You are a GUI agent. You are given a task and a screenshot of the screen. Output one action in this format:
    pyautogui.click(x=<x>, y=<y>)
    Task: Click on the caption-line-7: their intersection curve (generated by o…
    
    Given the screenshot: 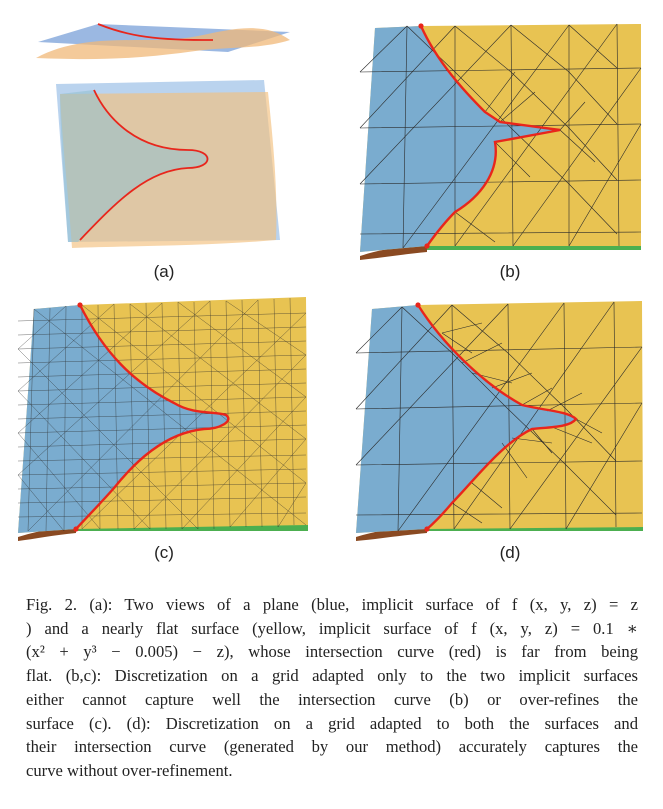 What is the action you would take?
    pyautogui.click(x=332, y=747)
    